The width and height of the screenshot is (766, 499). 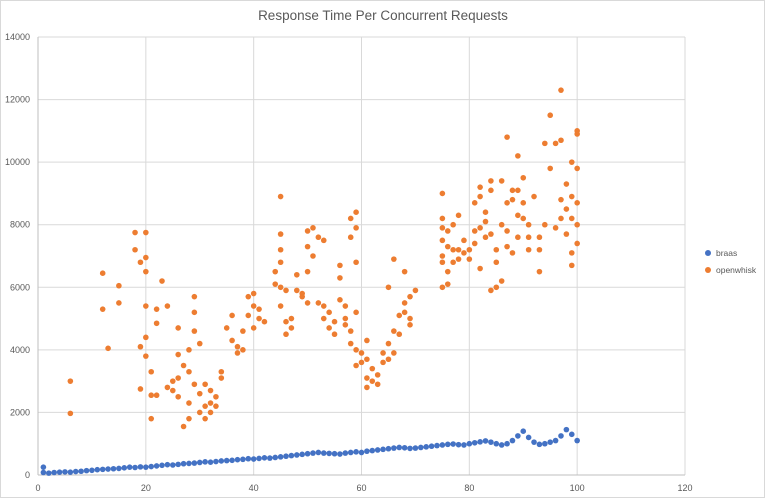 What do you see at coordinates (383, 15) in the screenshot?
I see `chart-title: Response Time Per Concurrent Requests` at bounding box center [383, 15].